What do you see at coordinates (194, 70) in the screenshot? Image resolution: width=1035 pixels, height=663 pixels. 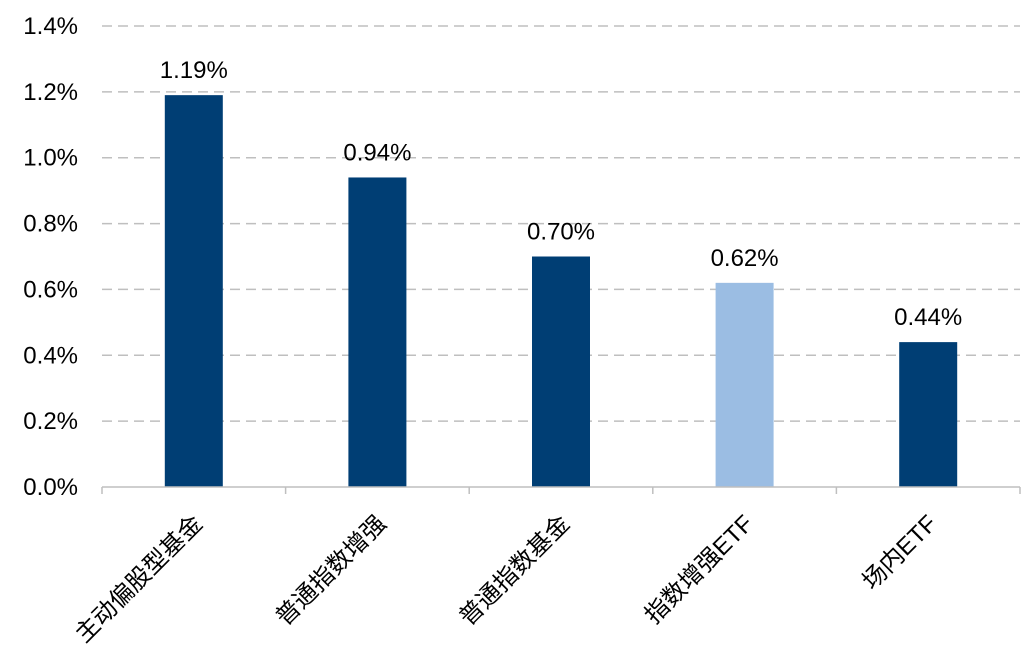 I see `data-label: 1.19%` at bounding box center [194, 70].